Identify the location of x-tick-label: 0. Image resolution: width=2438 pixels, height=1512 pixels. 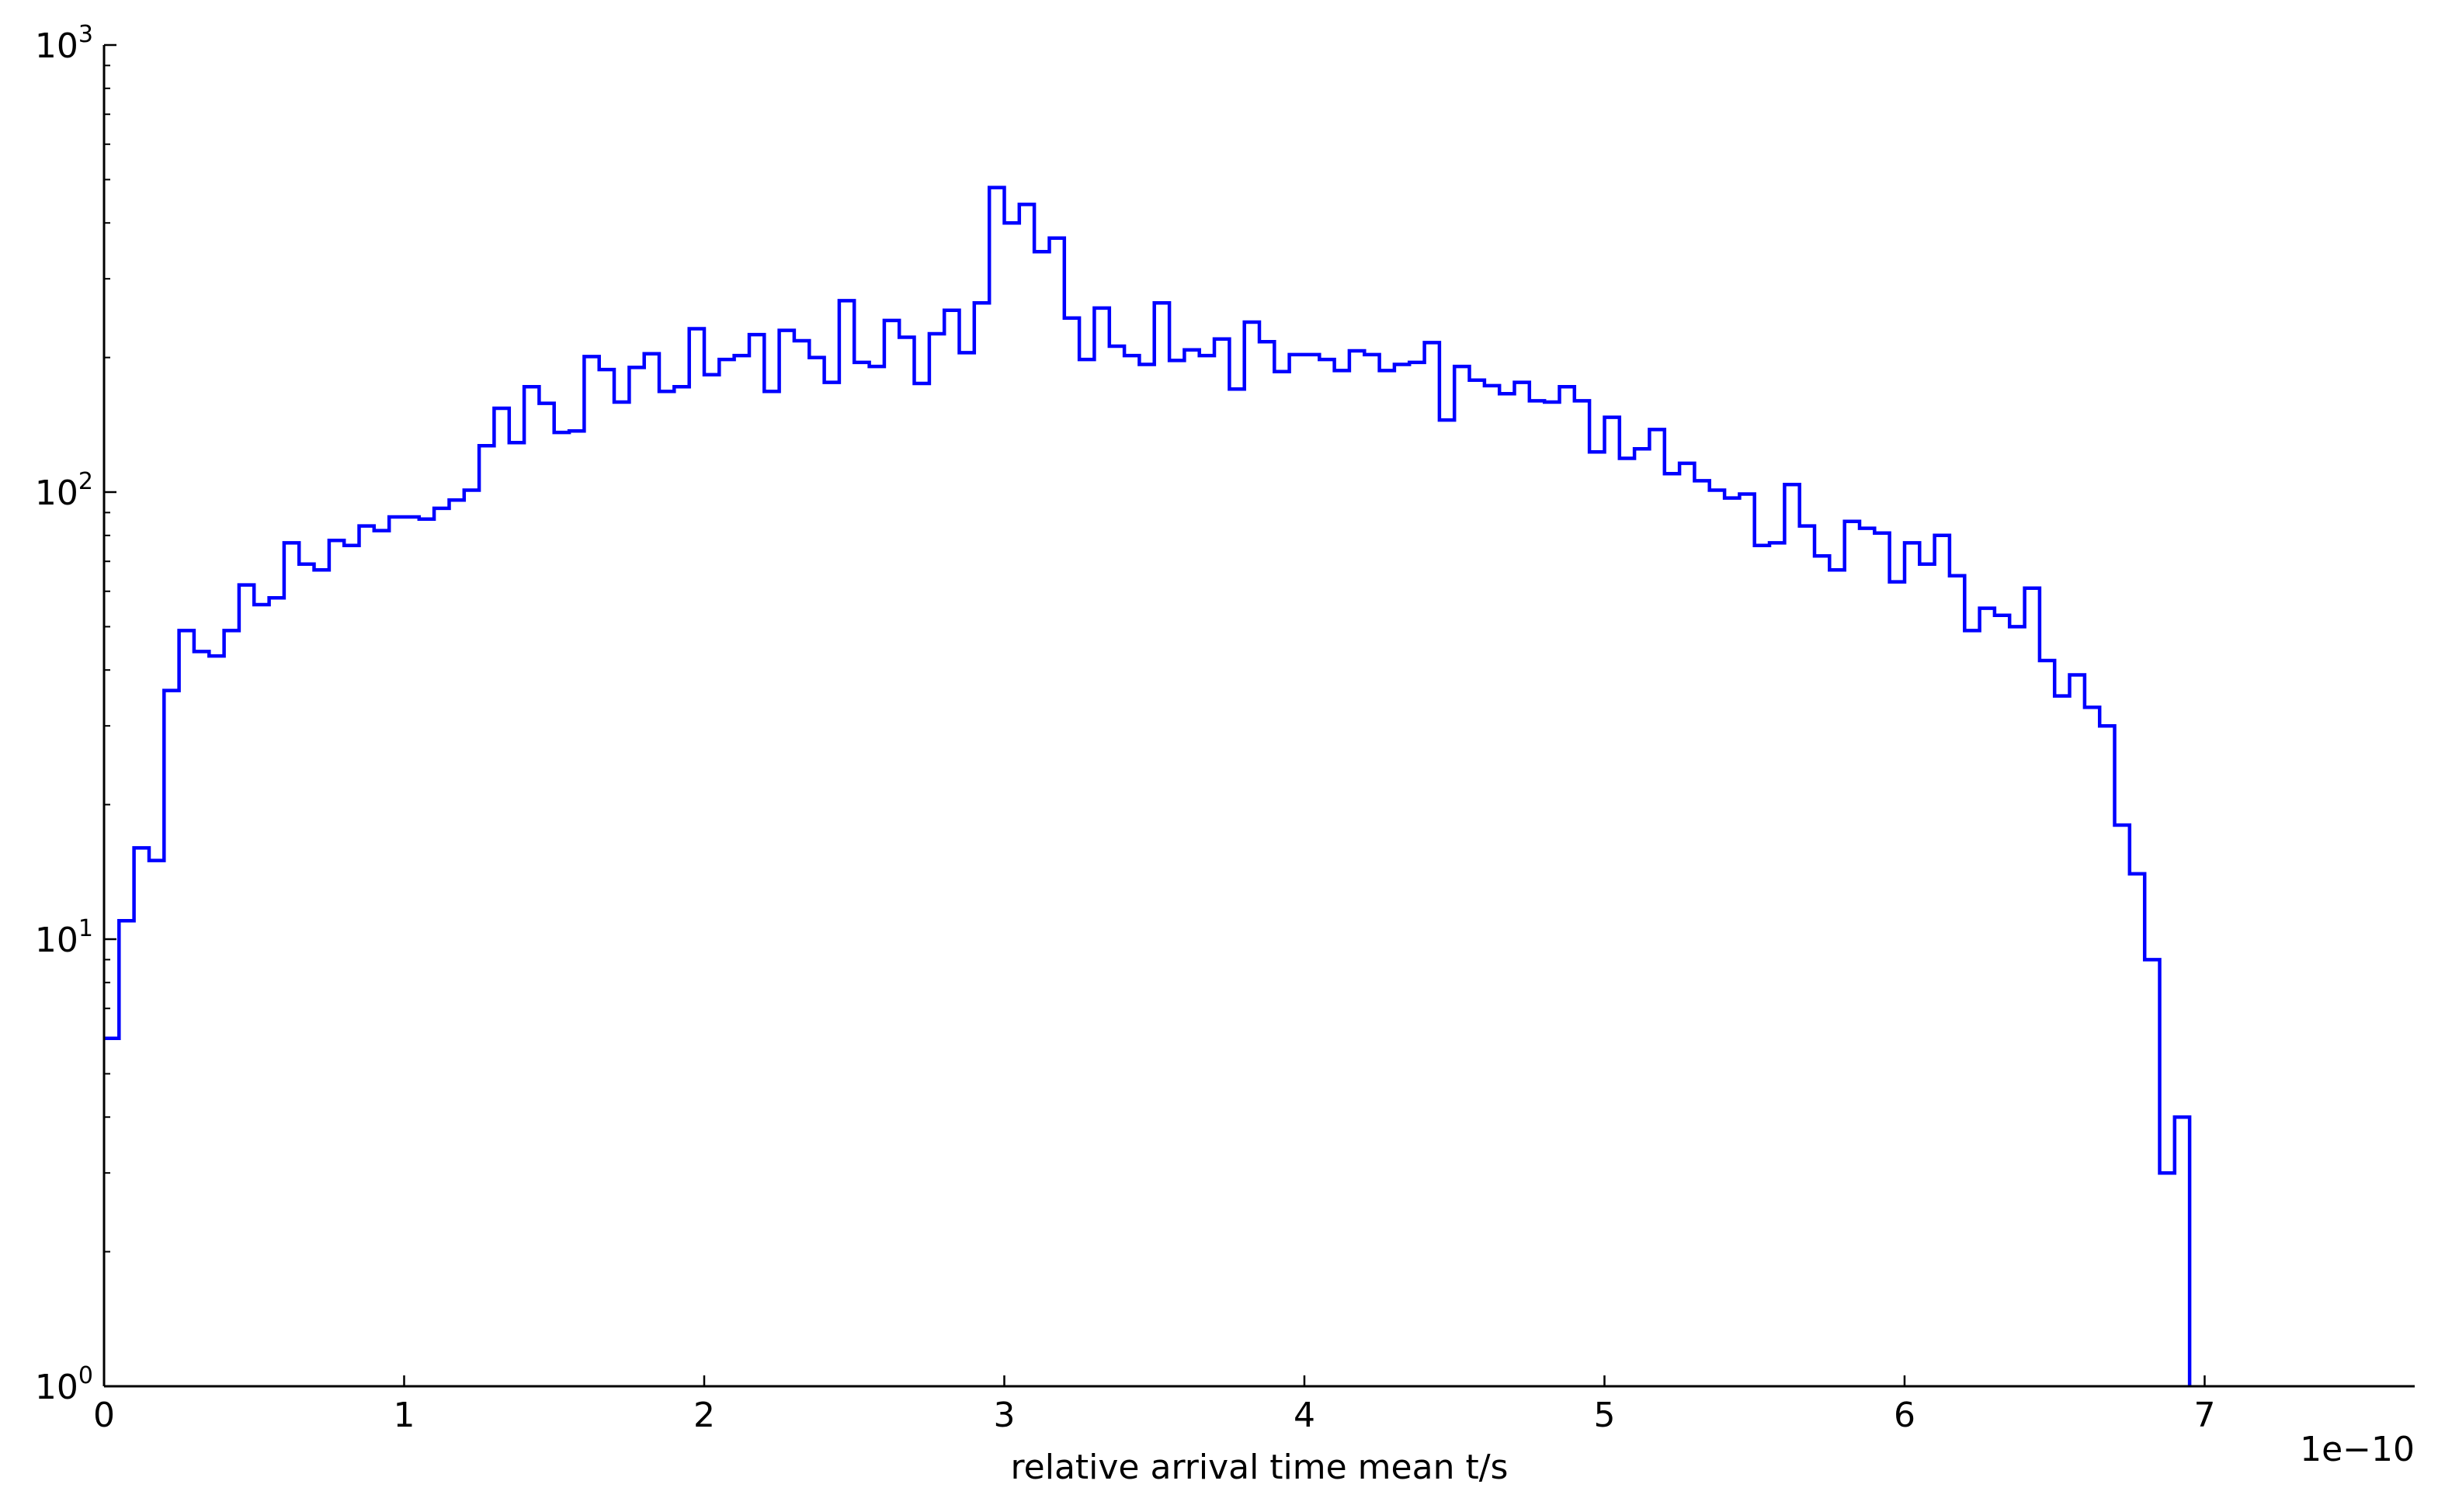
(104, 1415).